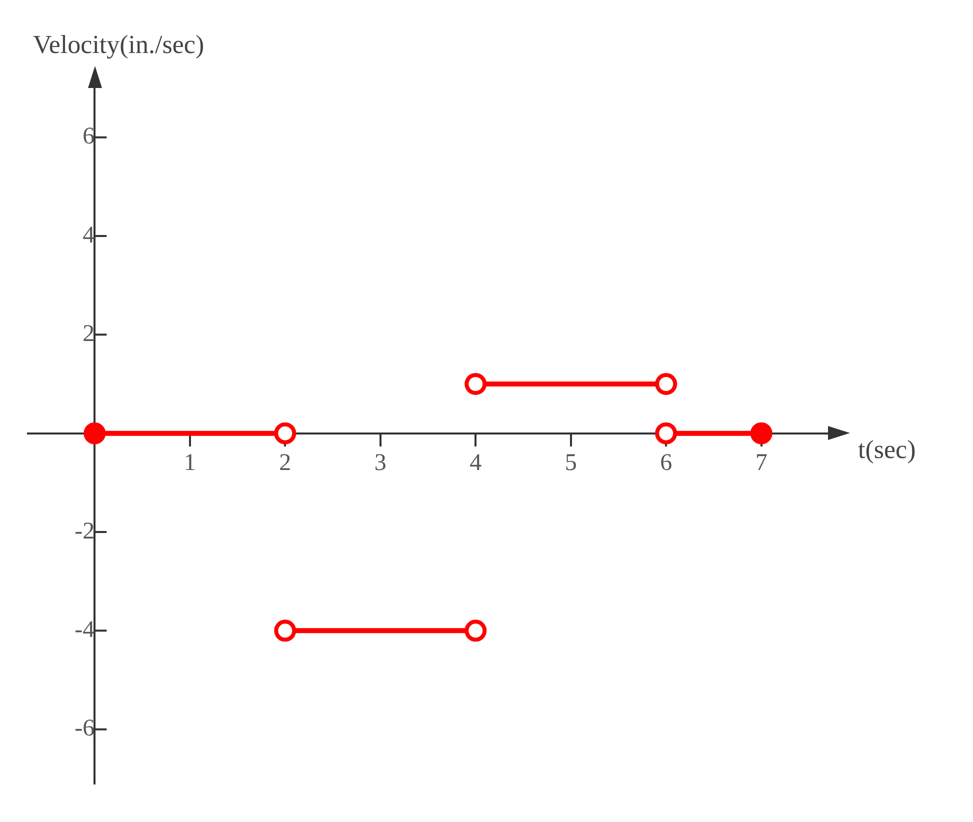 The width and height of the screenshot is (973, 822). Describe the element at coordinates (285, 463) in the screenshot. I see `x-tick-label: 2` at that location.